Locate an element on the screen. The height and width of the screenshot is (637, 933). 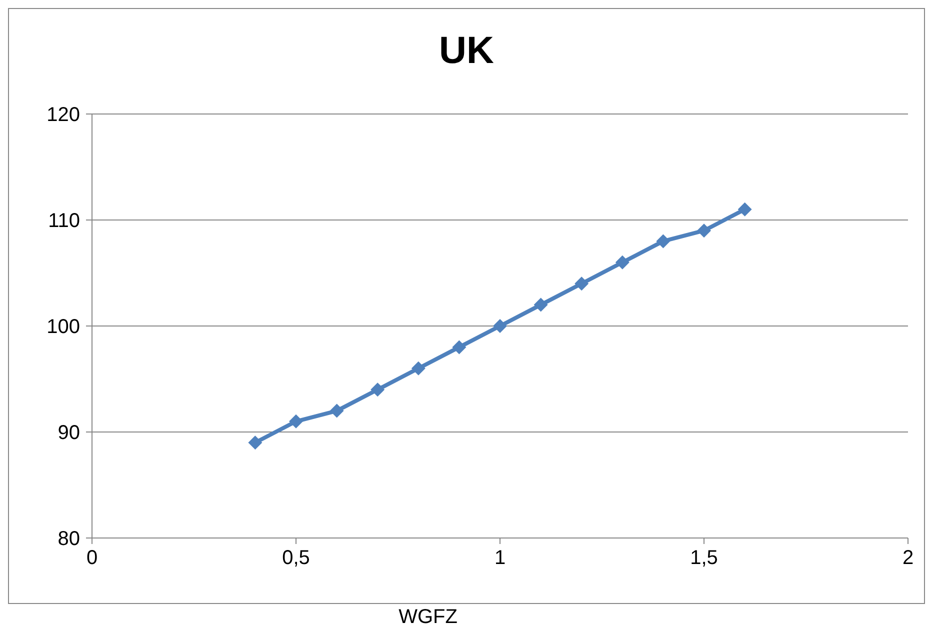
y-tick-label: 90 is located at coordinates (69, 433).